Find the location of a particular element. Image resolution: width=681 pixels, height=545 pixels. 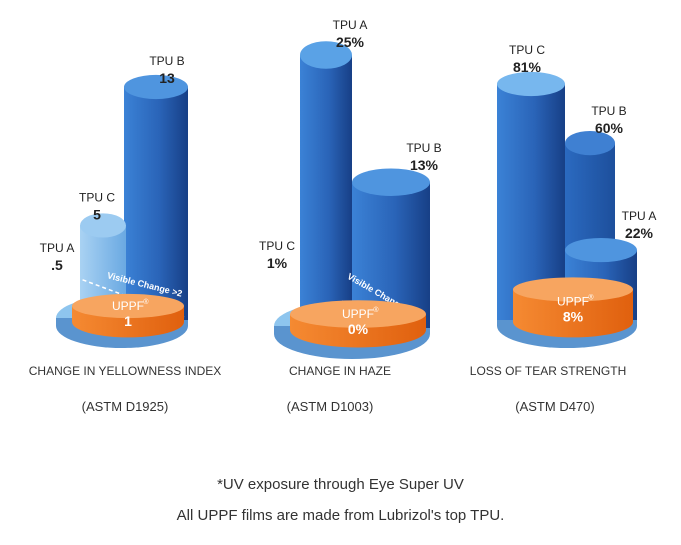

chart3-value-tpu-c: 81% is located at coordinates (527, 67).